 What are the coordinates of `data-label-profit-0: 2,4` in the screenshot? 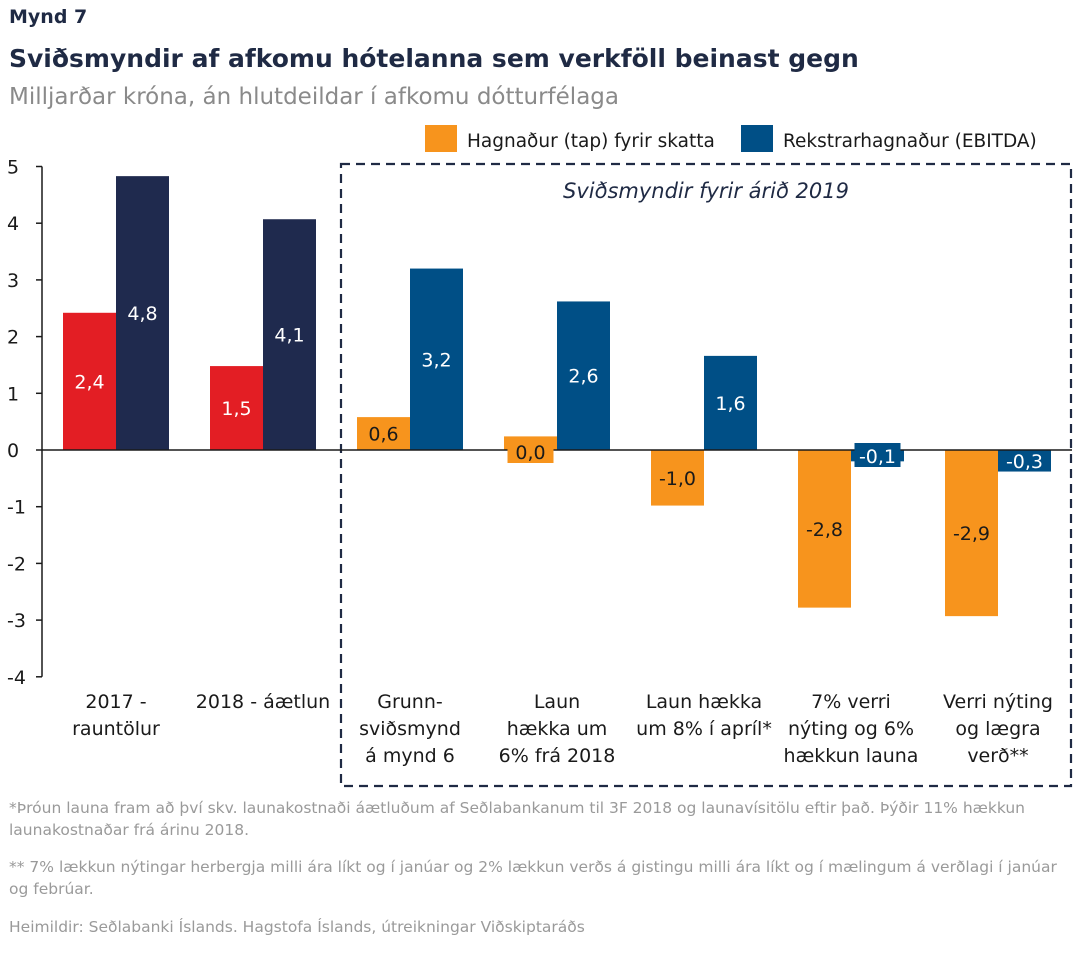 It's located at (89, 382).